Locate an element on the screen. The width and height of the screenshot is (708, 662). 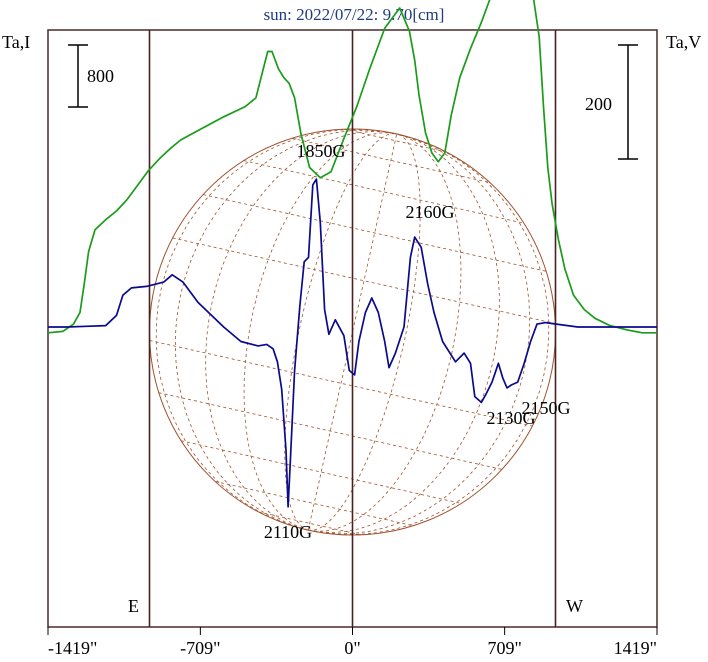
active-region-label: 1850G is located at coordinates (321, 151).